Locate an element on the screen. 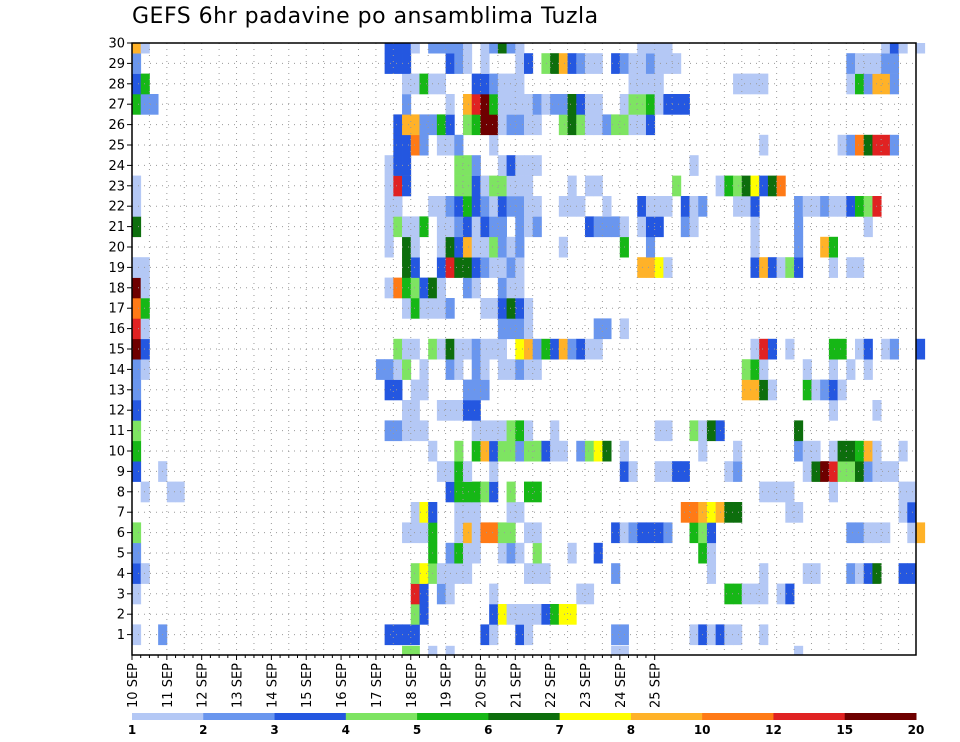 Image resolution: width=960 pixels, height=742 pixels. y-tick-label: 9 is located at coordinates (121, 472).